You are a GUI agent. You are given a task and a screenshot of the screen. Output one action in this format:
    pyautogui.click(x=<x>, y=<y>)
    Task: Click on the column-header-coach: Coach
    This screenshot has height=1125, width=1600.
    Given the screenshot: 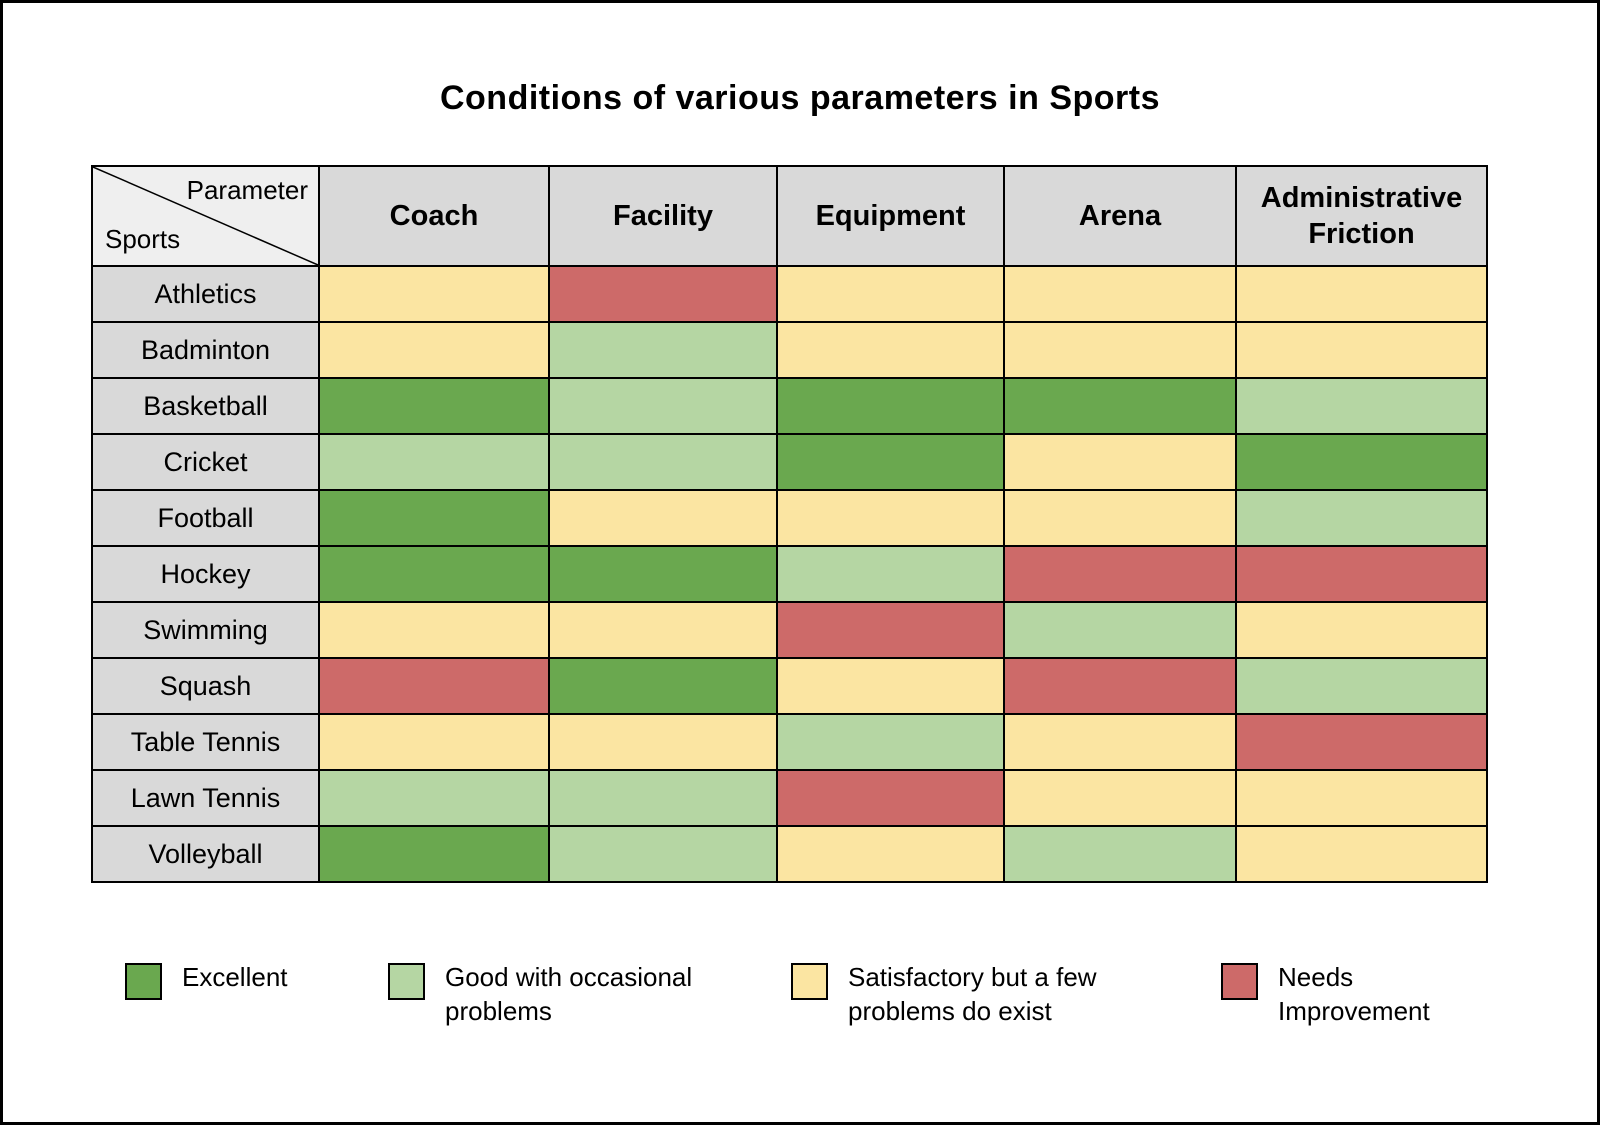 What is the action you would take?
    pyautogui.click(x=434, y=216)
    